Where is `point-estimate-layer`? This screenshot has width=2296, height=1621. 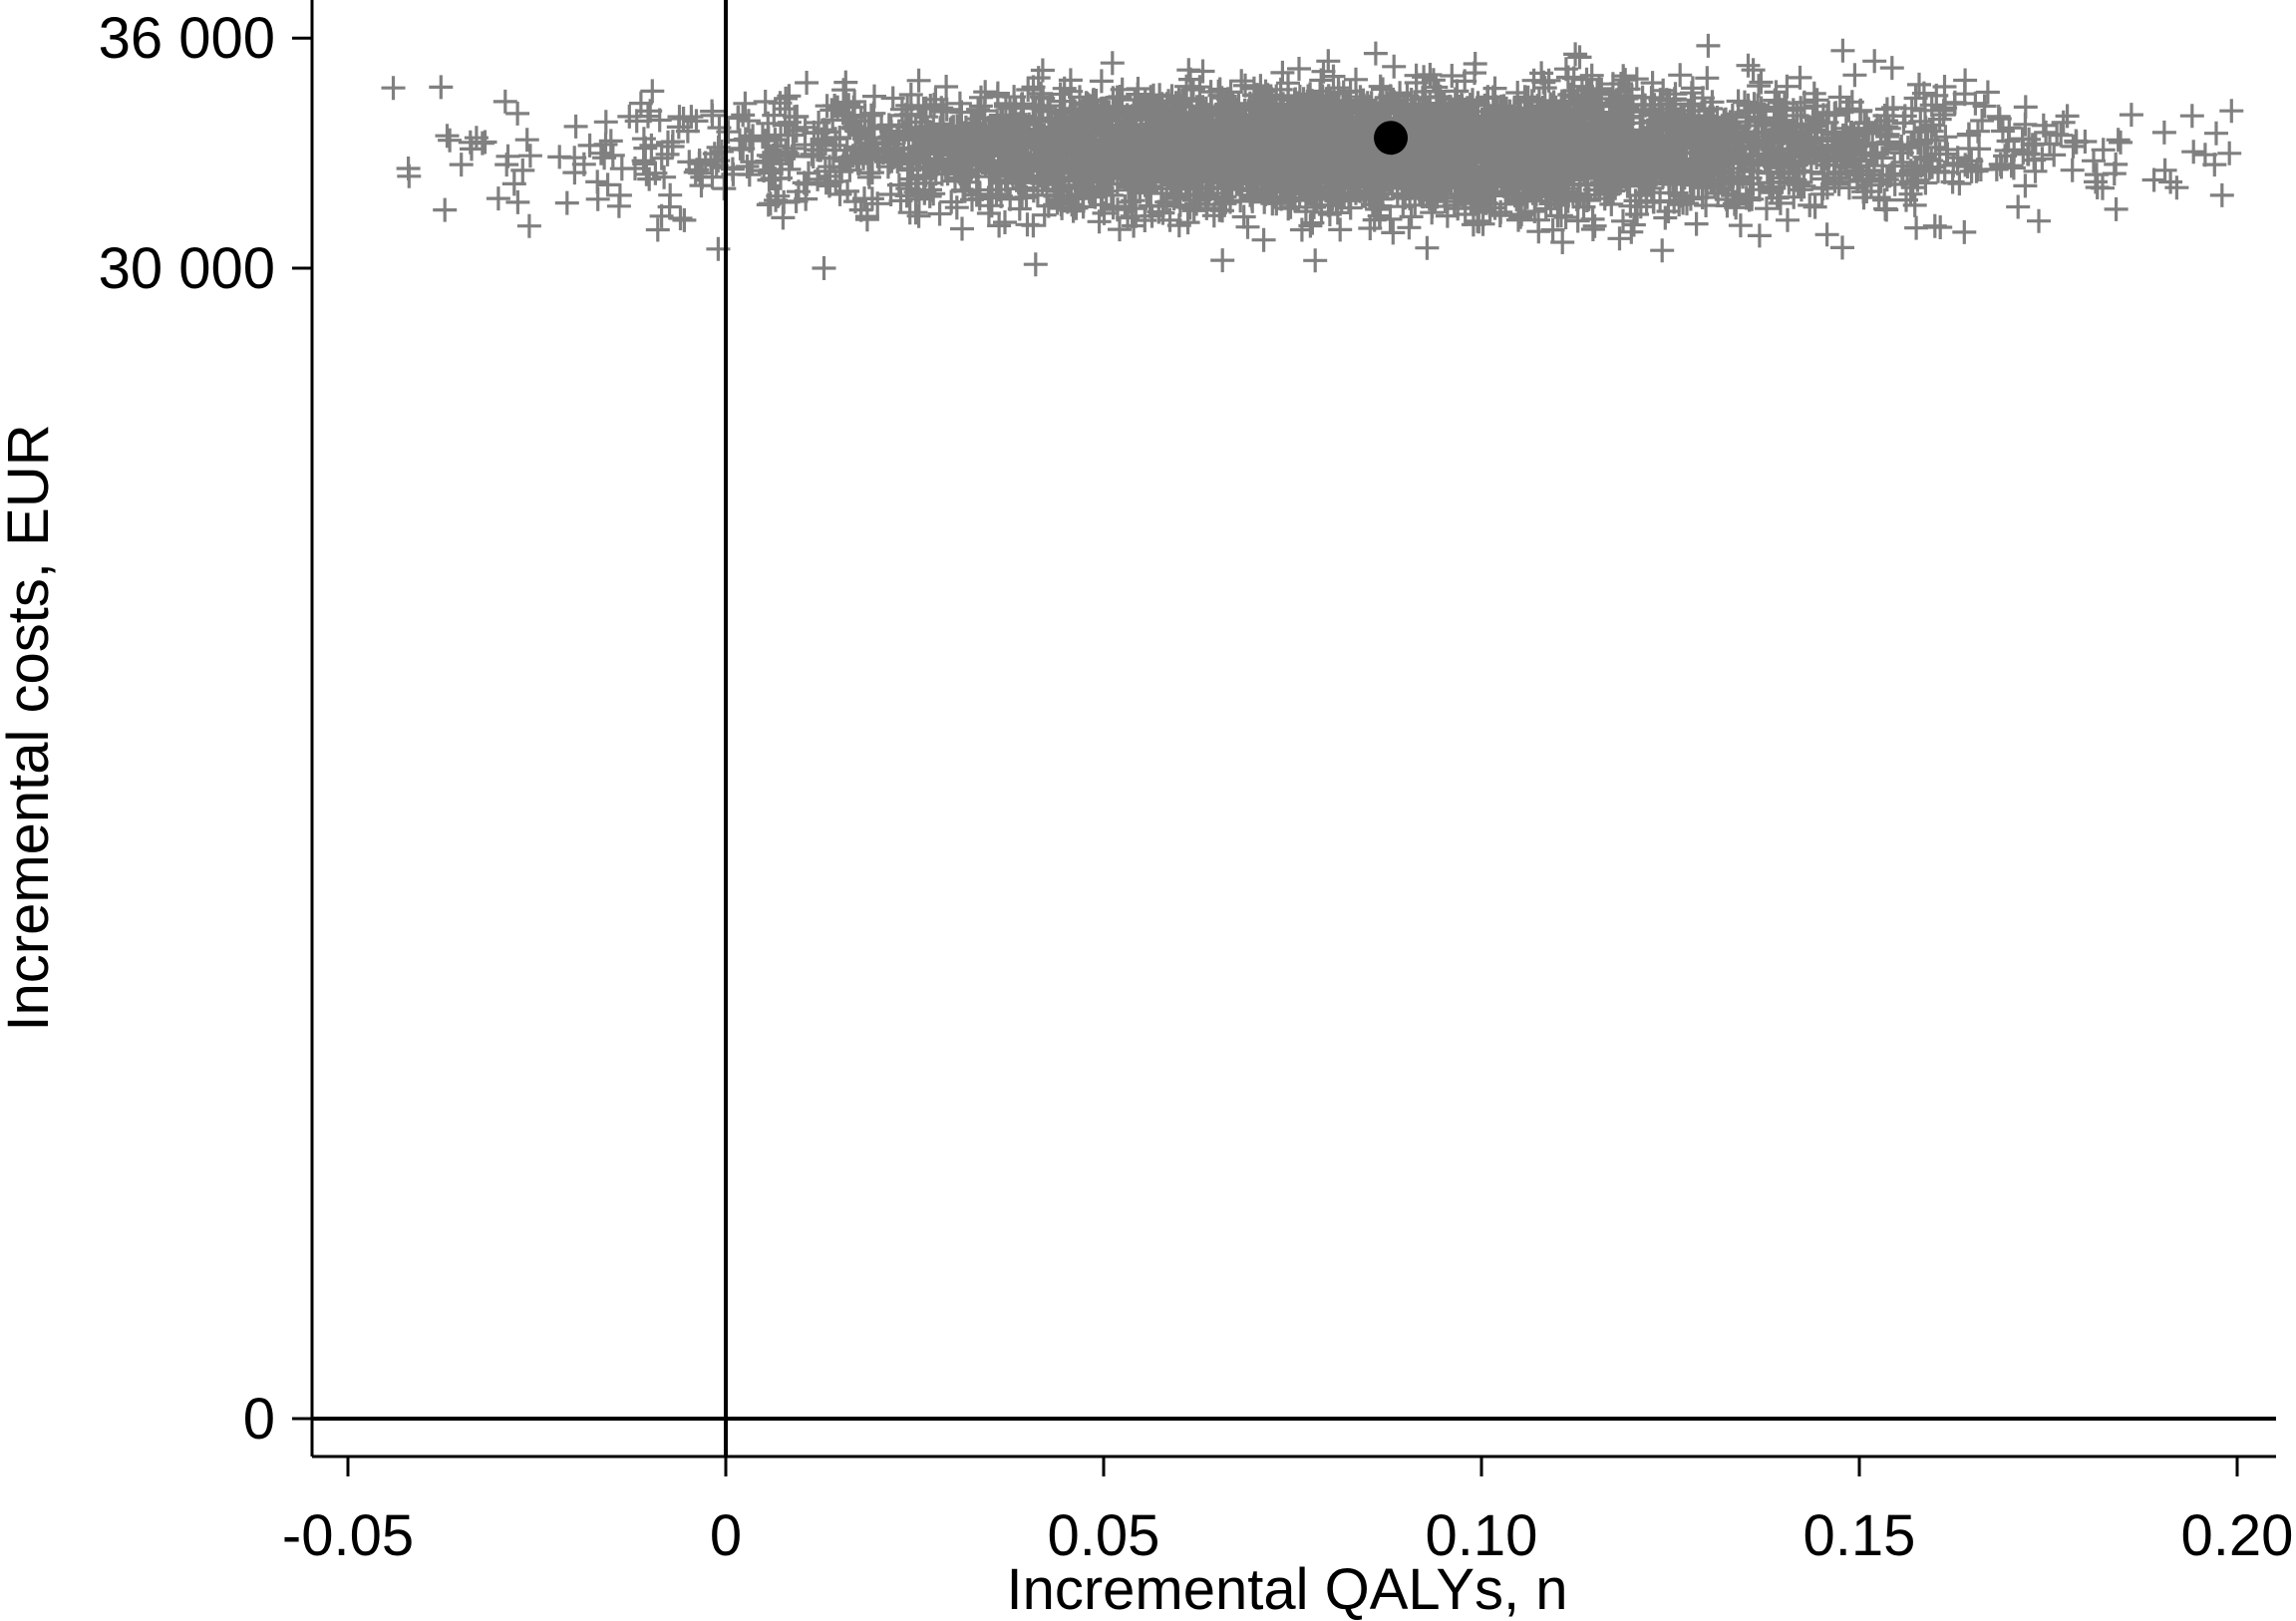
point-estimate-layer is located at coordinates (1391, 138).